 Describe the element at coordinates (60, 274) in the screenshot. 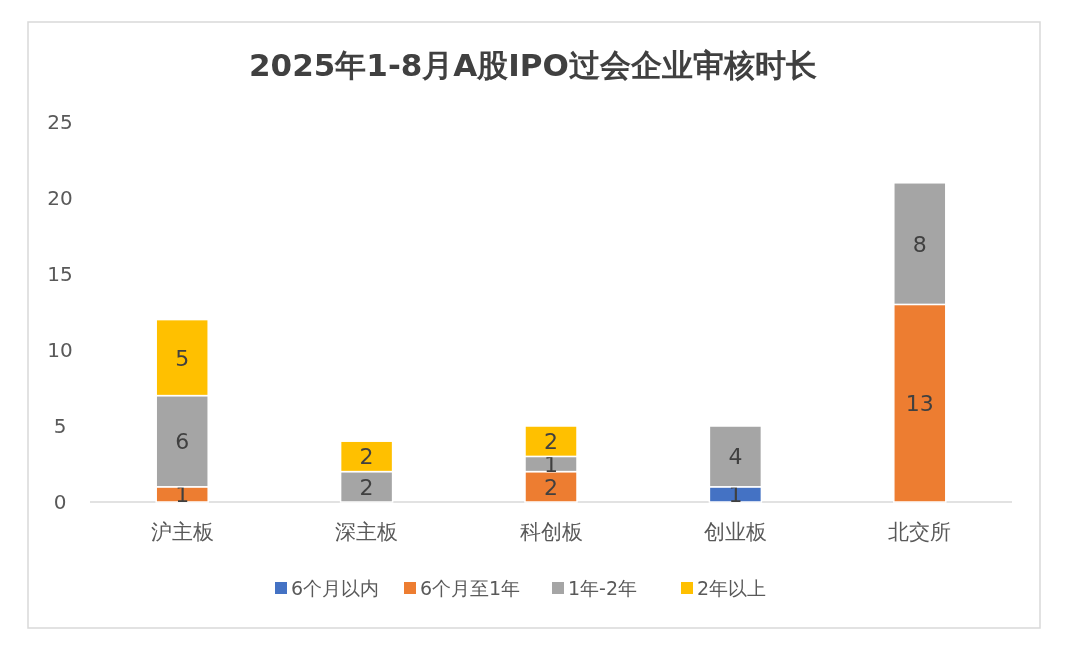

I see `y-tick-label: 15` at that location.